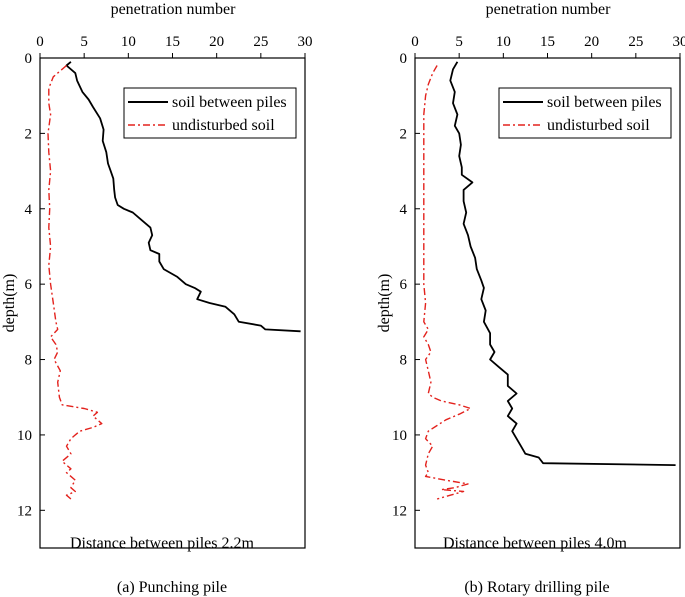  Describe the element at coordinates (535, 543) in the screenshot. I see `pile-distance-note: Distance between piles 4.0m` at that location.